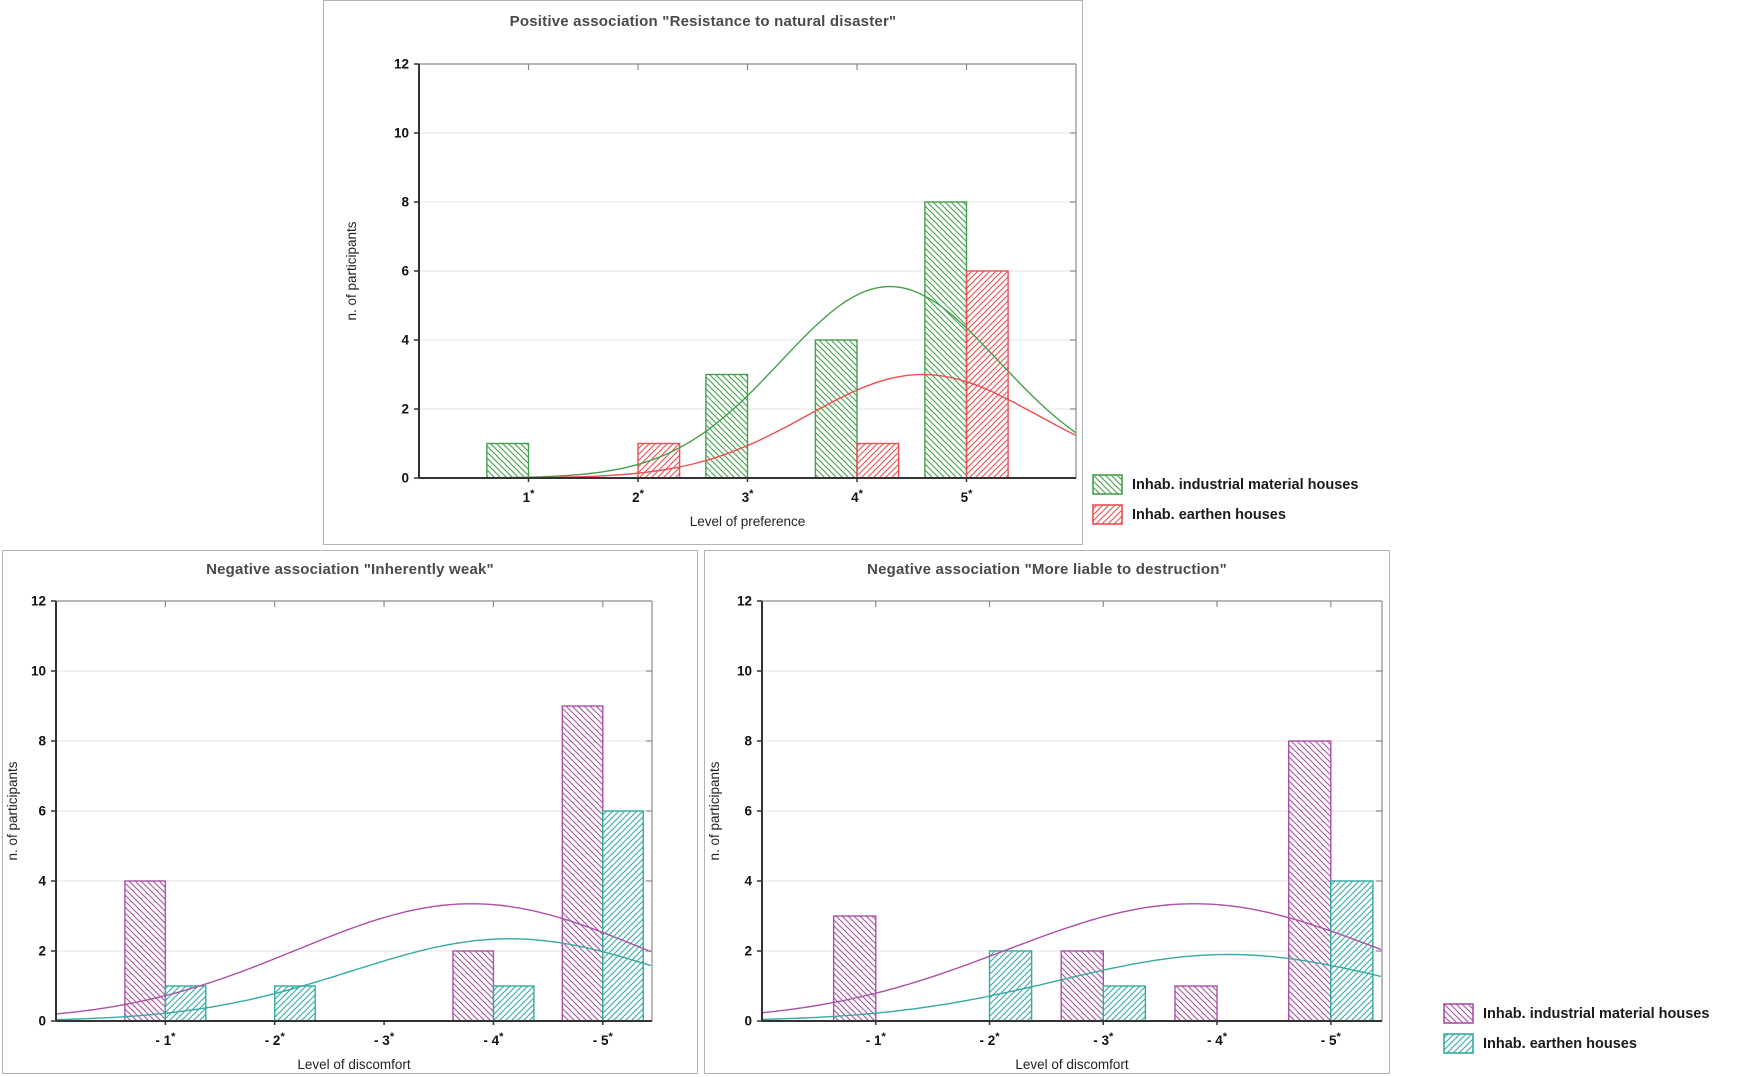 The image size is (1750, 1077). I want to click on svg-text: 4*, so click(857, 496).